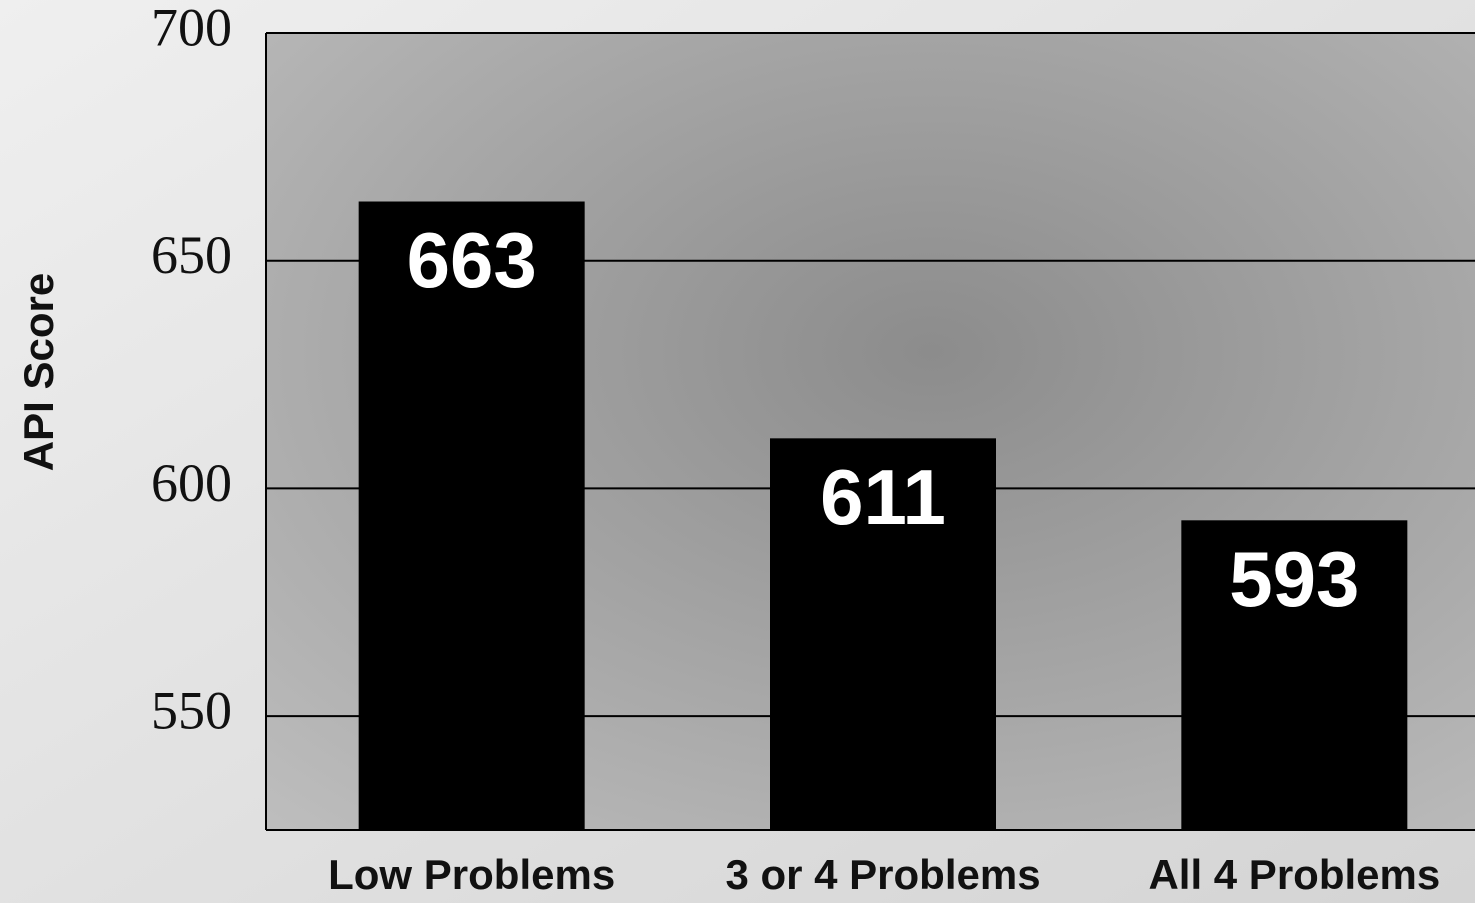  Describe the element at coordinates (883, 497) in the screenshot. I see `value-label: 611` at that location.